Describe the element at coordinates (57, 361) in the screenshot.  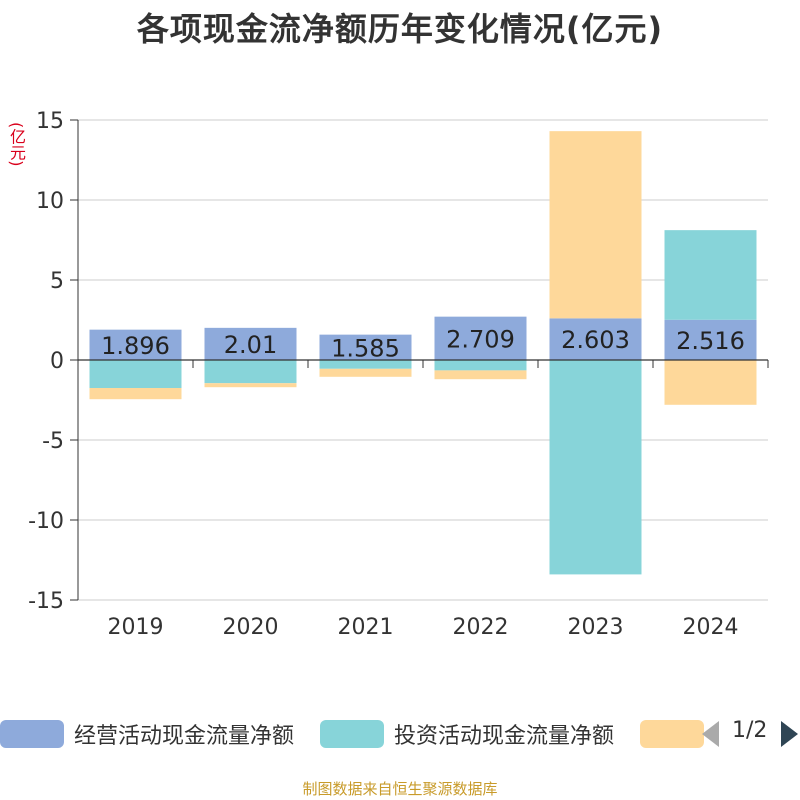
I see `y-tick-label: 0` at that location.